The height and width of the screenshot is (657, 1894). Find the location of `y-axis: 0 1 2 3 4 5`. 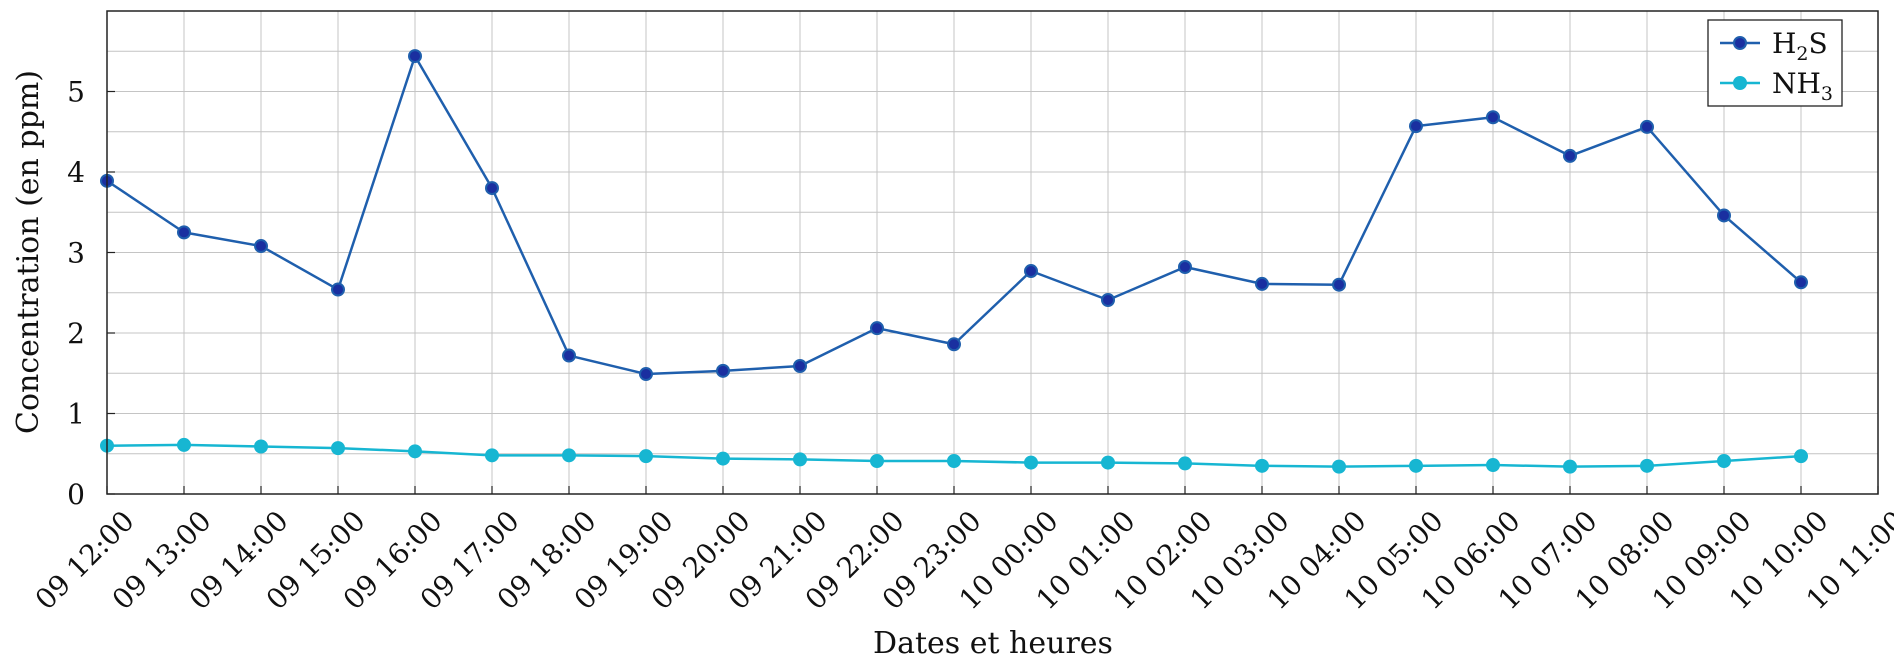

y-axis: 0 1 2 3 4 5 is located at coordinates (91, 293).